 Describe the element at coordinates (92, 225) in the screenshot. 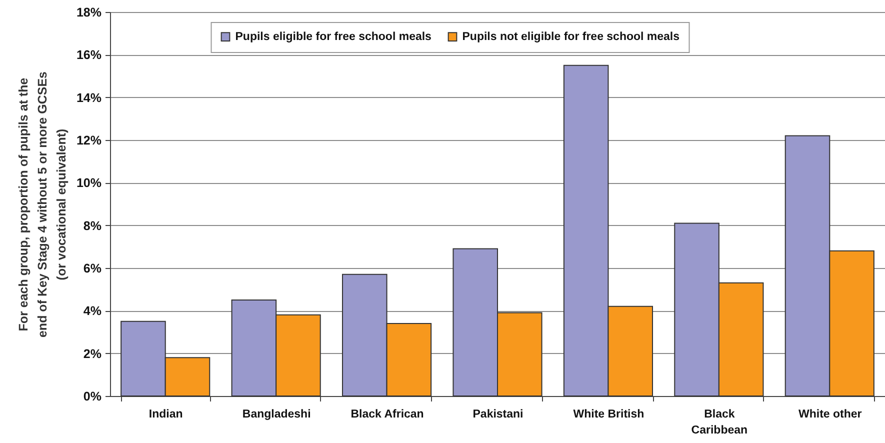

I see `y-tick-label: 8%` at that location.